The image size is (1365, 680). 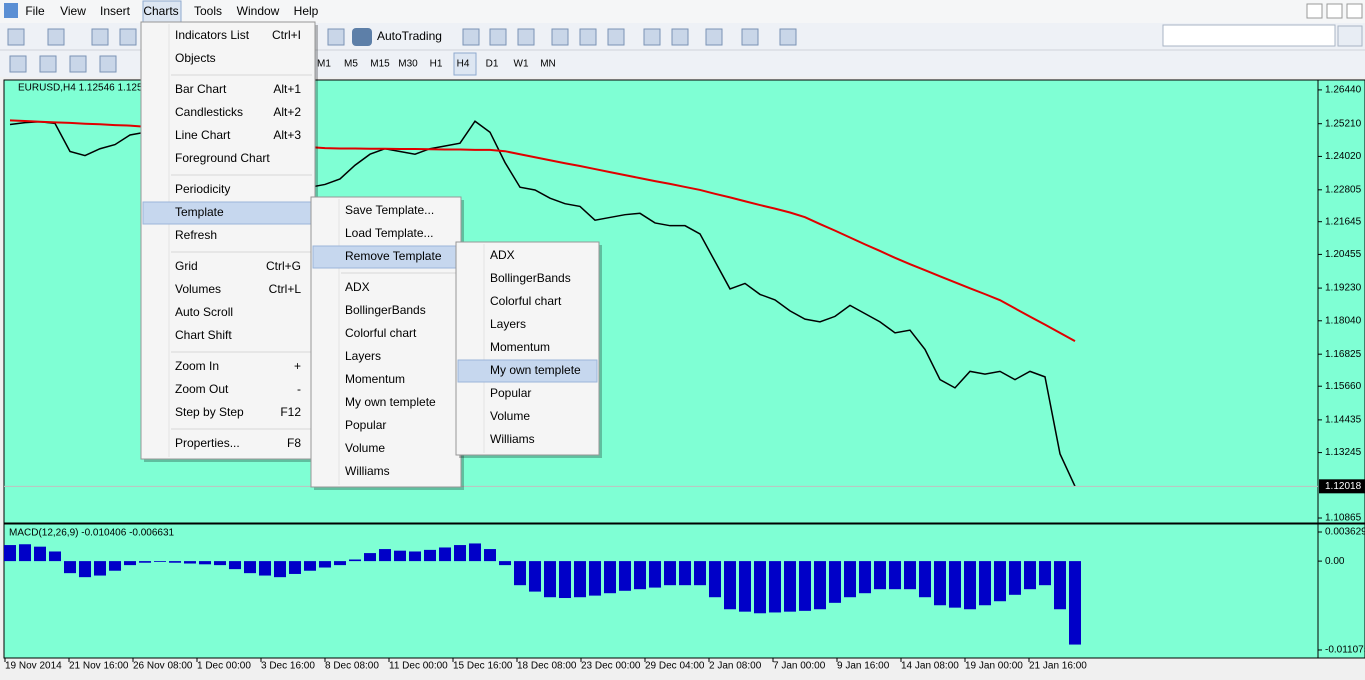 What do you see at coordinates (492, 64) in the screenshot?
I see `timeframe-button: D1` at bounding box center [492, 64].